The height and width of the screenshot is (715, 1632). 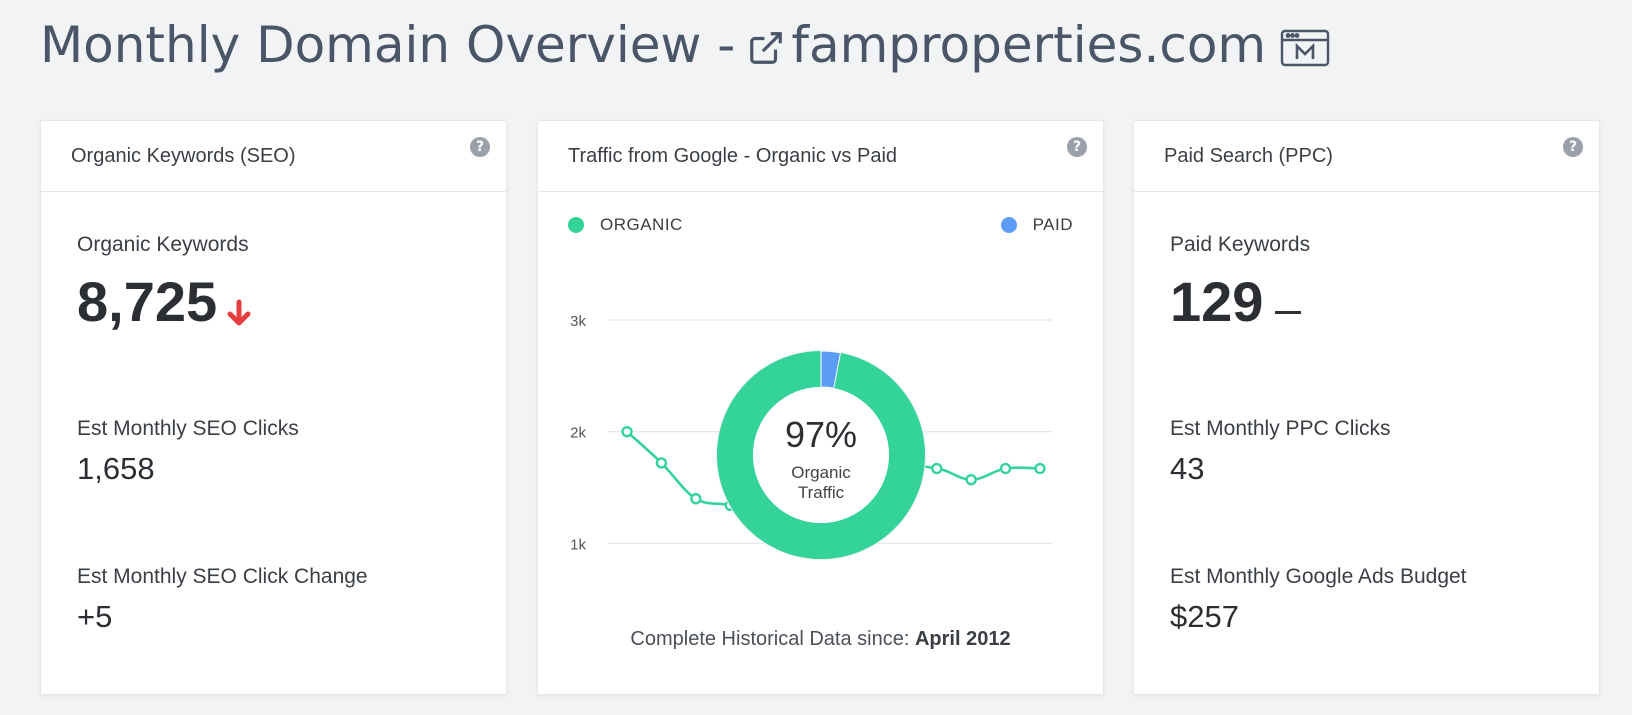 What do you see at coordinates (188, 452) in the screenshot?
I see `seo-clicks-metric: Est Monthly SEO Clicks 1,658` at bounding box center [188, 452].